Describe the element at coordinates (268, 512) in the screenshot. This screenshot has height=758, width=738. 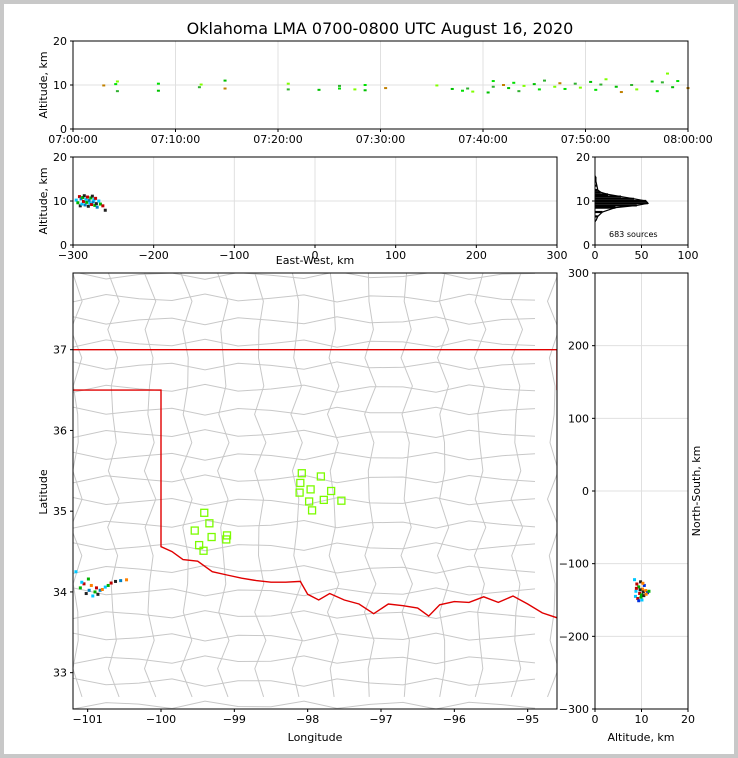
I see `lma-stations` at that location.